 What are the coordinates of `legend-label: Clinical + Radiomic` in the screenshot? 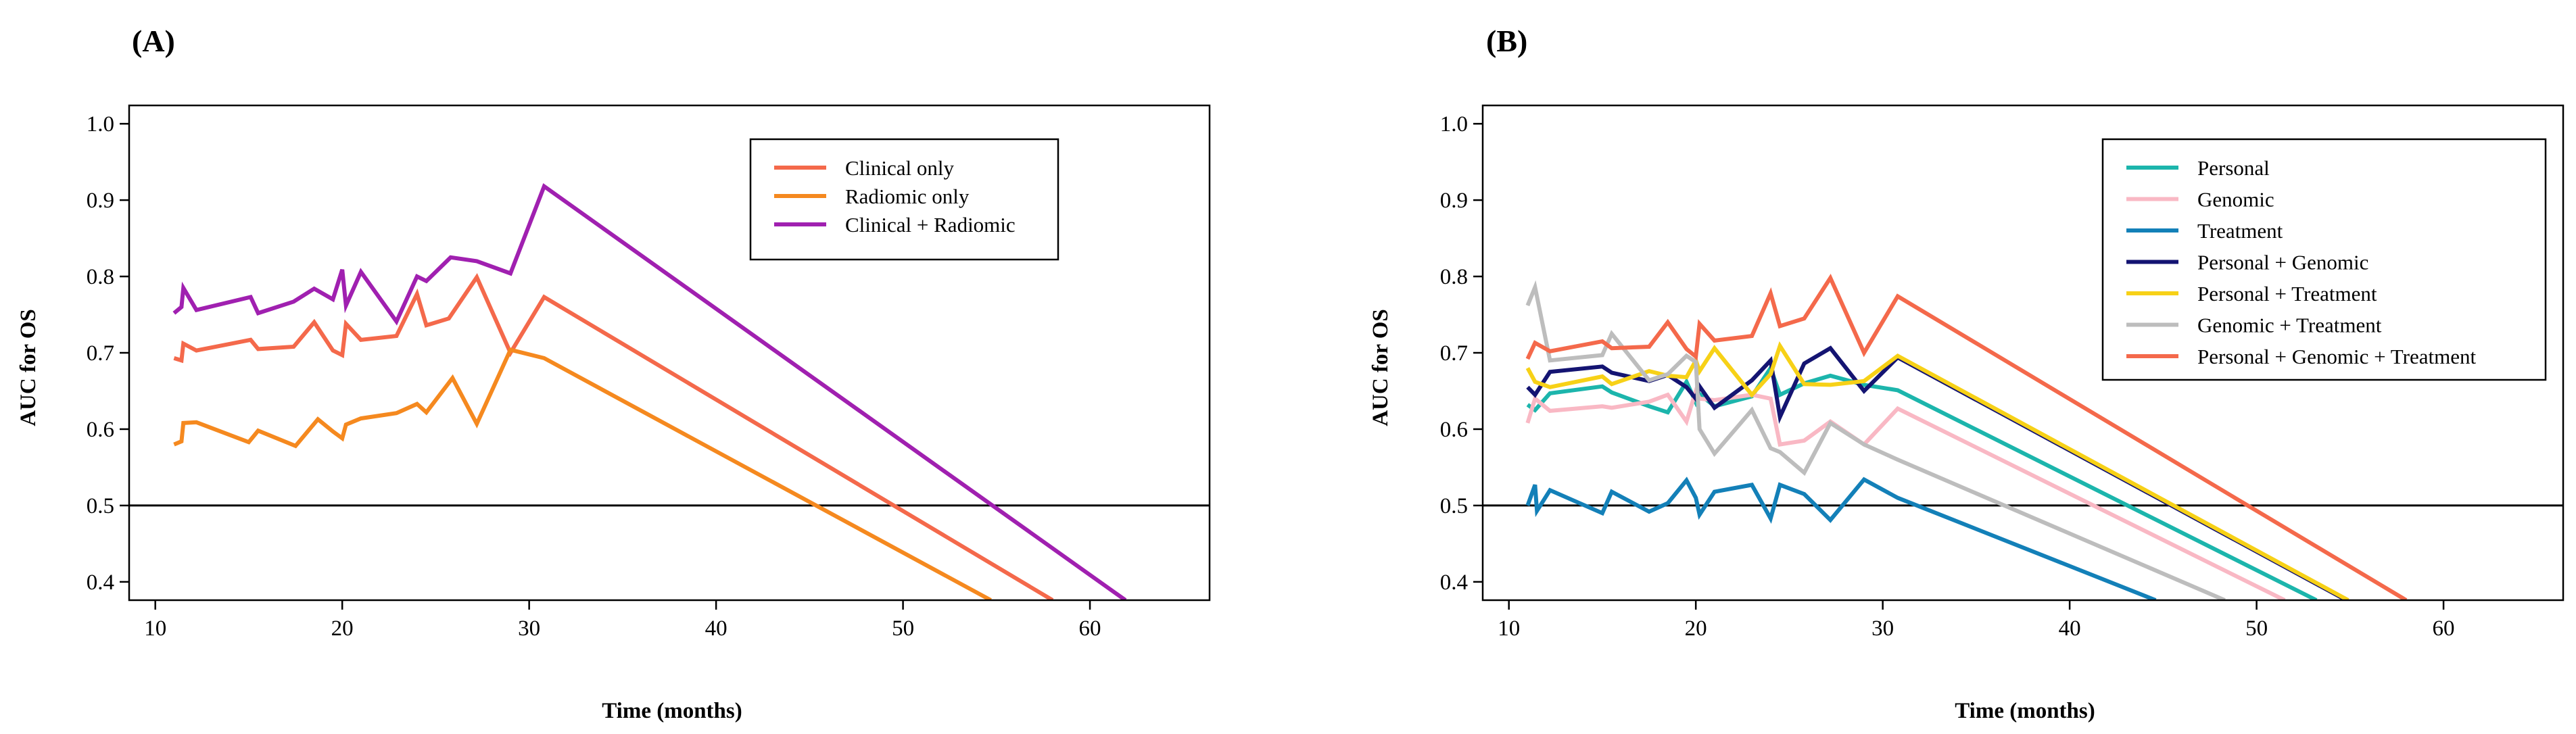 It's located at (930, 225).